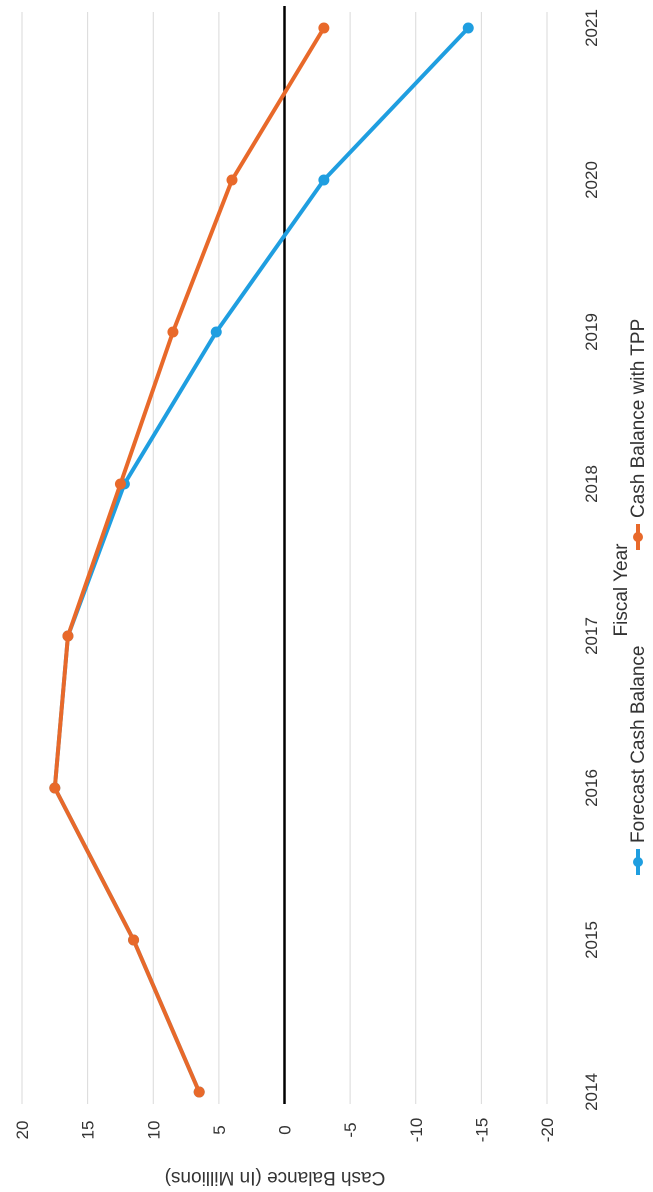  I want to click on x-tick-label: 2016, so click(591, 788).